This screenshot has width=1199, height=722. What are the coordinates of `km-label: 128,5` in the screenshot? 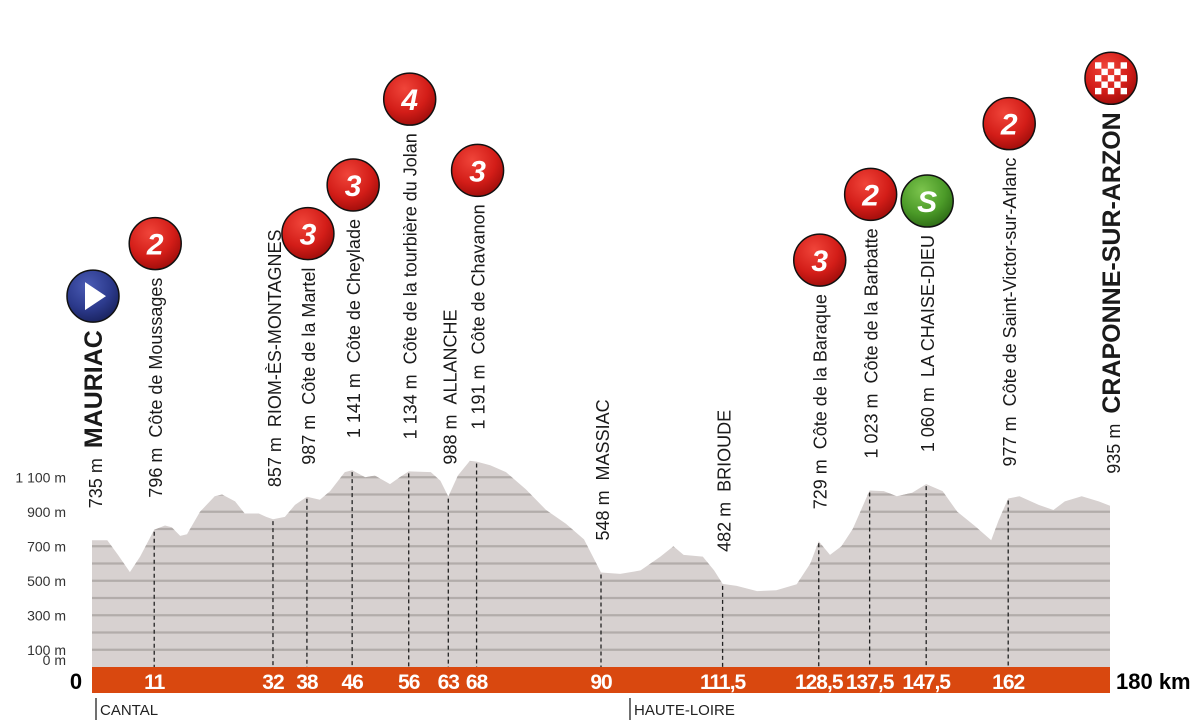 It's located at (819, 682).